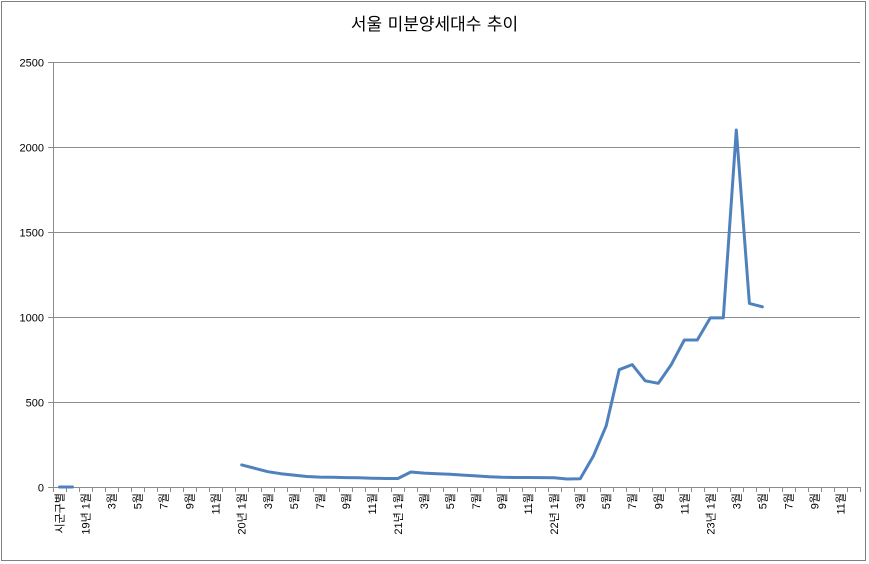  What do you see at coordinates (32, 234) in the screenshot?
I see `y-tick-label: 1500` at bounding box center [32, 234].